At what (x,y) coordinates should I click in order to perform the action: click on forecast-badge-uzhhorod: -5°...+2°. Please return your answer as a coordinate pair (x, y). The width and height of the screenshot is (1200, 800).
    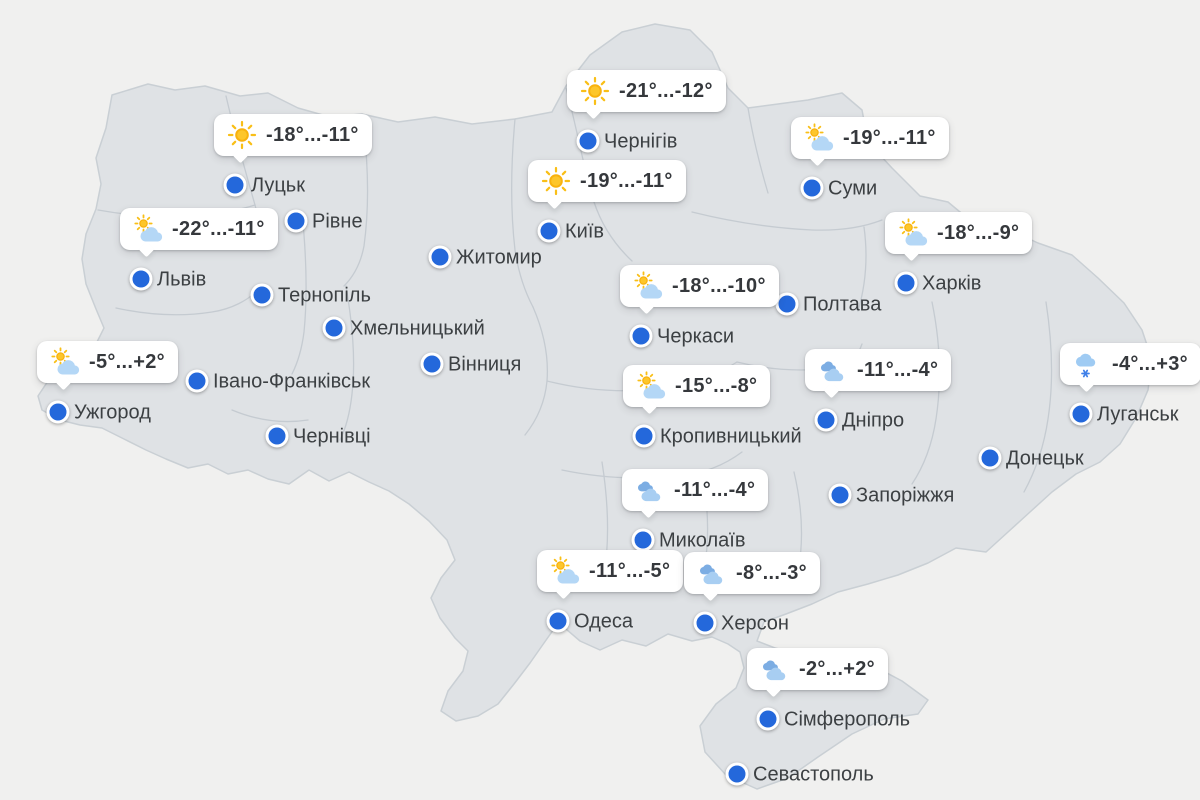
    Looking at the image, I should click on (107, 362).